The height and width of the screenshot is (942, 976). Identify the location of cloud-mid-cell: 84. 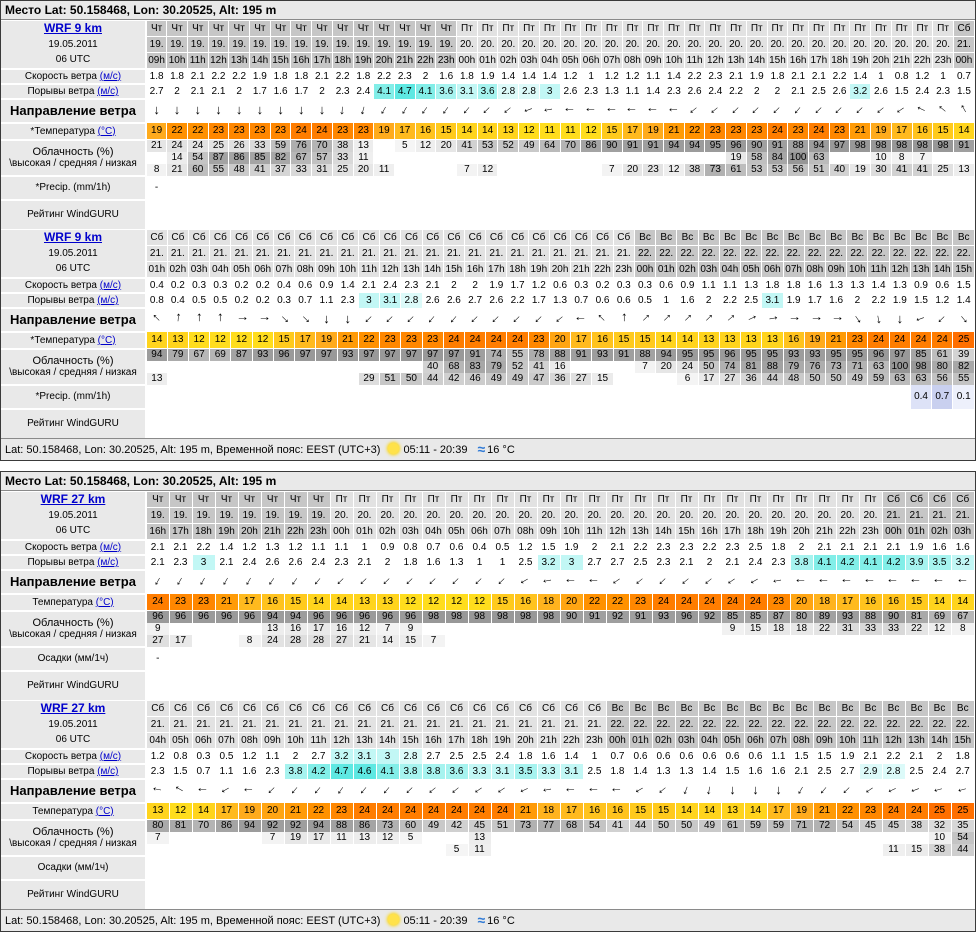
(777, 158).